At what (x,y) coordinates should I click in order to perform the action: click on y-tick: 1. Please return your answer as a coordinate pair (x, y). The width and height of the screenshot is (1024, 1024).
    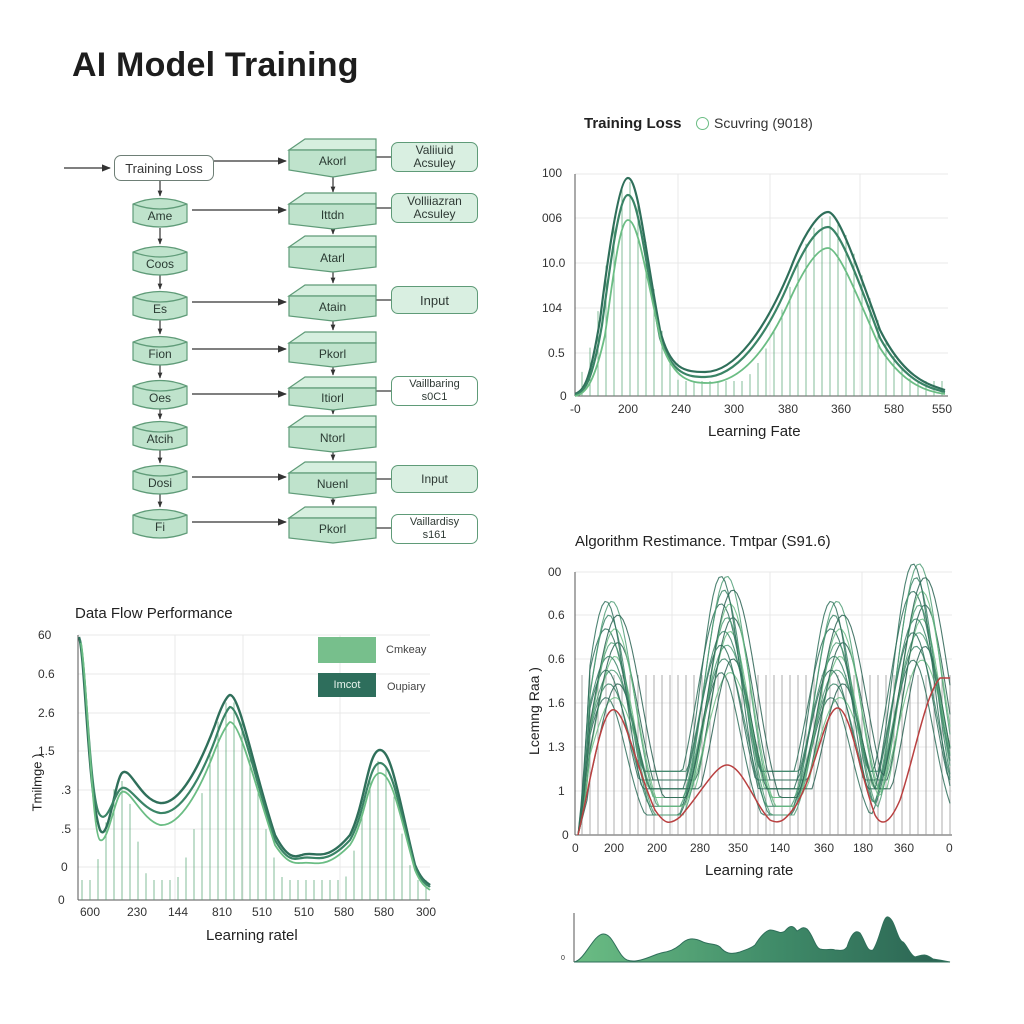
    Looking at the image, I should click on (561, 791).